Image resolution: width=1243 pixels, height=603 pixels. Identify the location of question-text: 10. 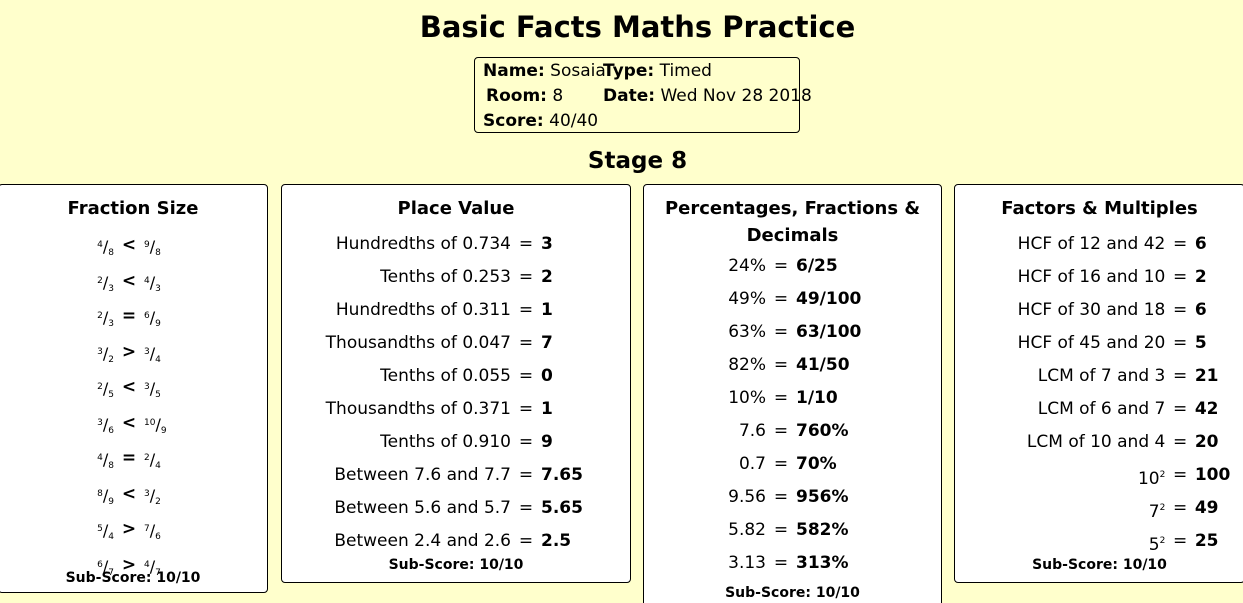
(1148, 479).